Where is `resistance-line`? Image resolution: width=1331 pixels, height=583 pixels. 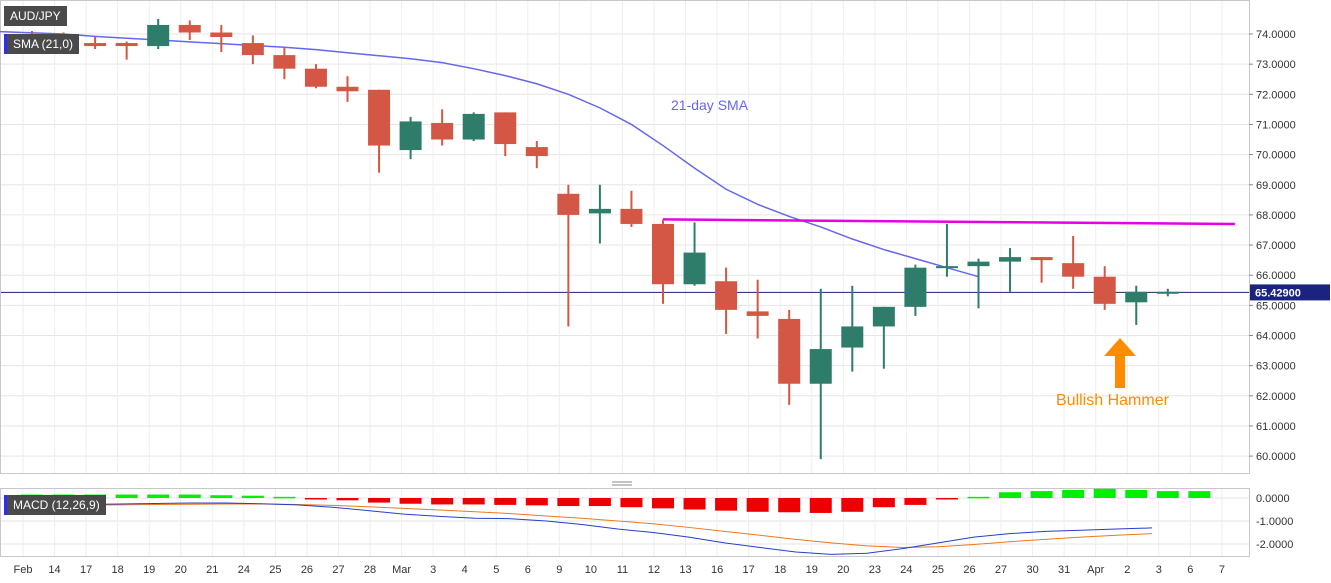 resistance-line is located at coordinates (948, 222).